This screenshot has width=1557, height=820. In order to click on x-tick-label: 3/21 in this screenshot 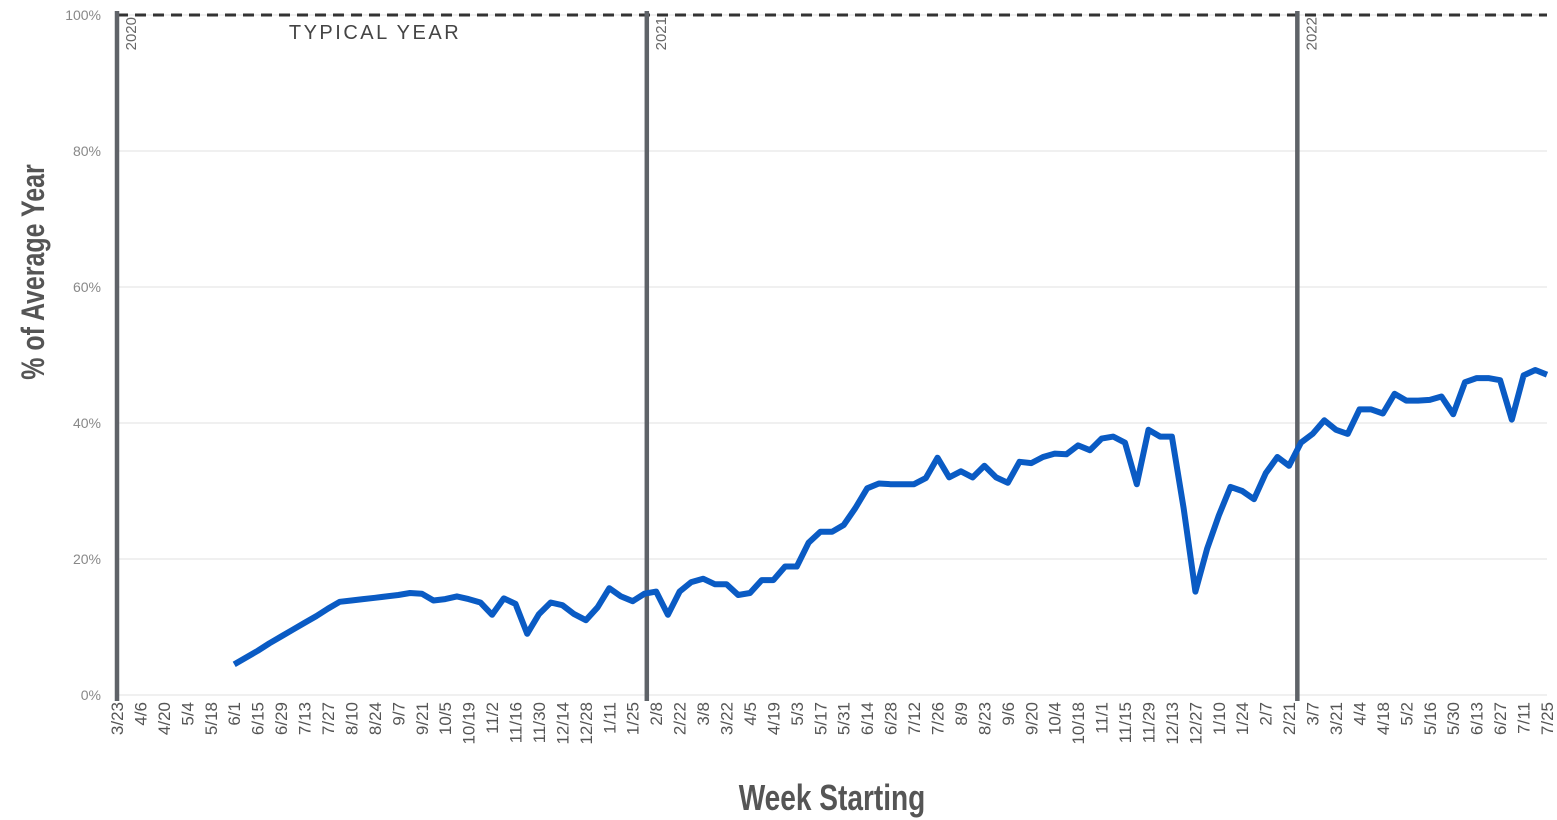, I will do `click(1336, 718)`.